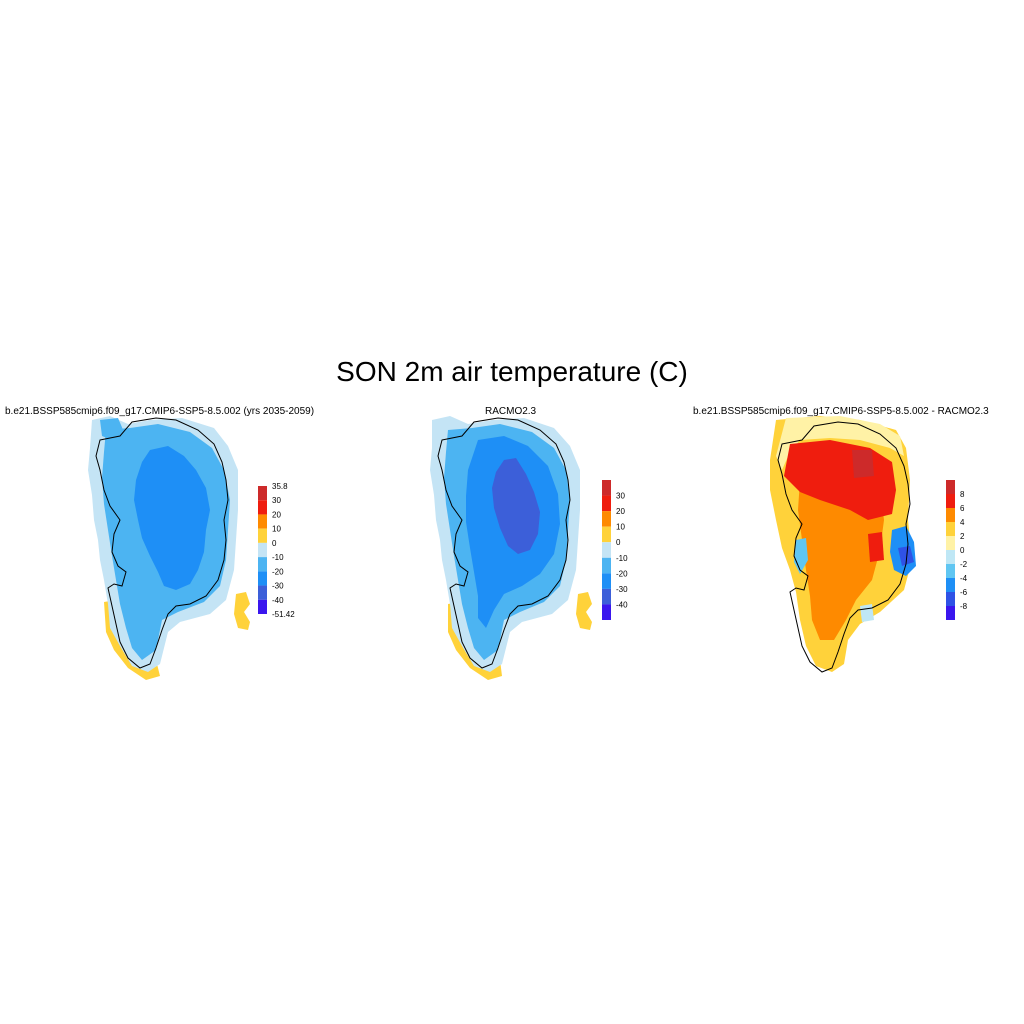 This screenshot has width=1024, height=1024. What do you see at coordinates (867, 613) in the screenshot?
I see `map-diff-cool-sw` at bounding box center [867, 613].